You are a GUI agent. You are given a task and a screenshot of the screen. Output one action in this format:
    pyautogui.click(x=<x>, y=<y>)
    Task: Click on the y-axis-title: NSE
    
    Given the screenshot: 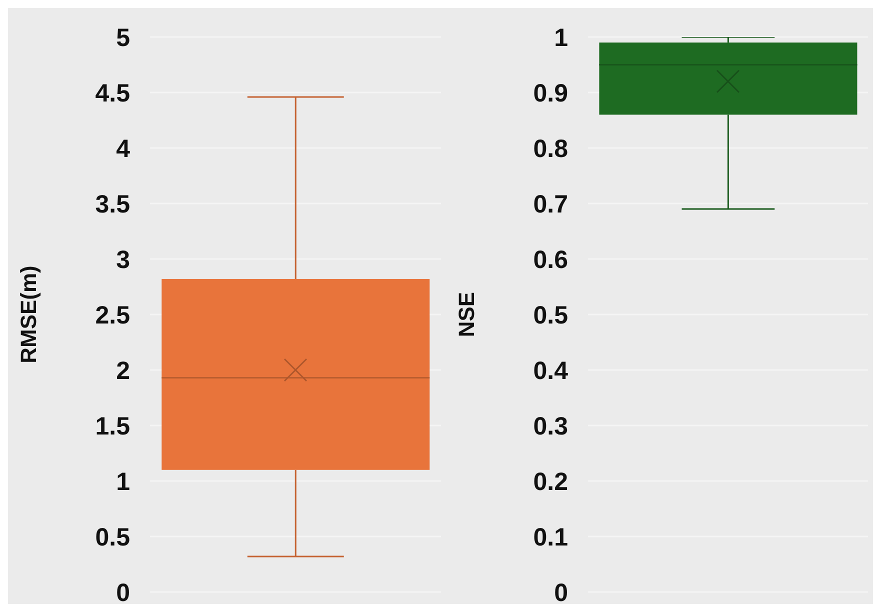 What is the action you would take?
    pyautogui.click(x=466, y=315)
    